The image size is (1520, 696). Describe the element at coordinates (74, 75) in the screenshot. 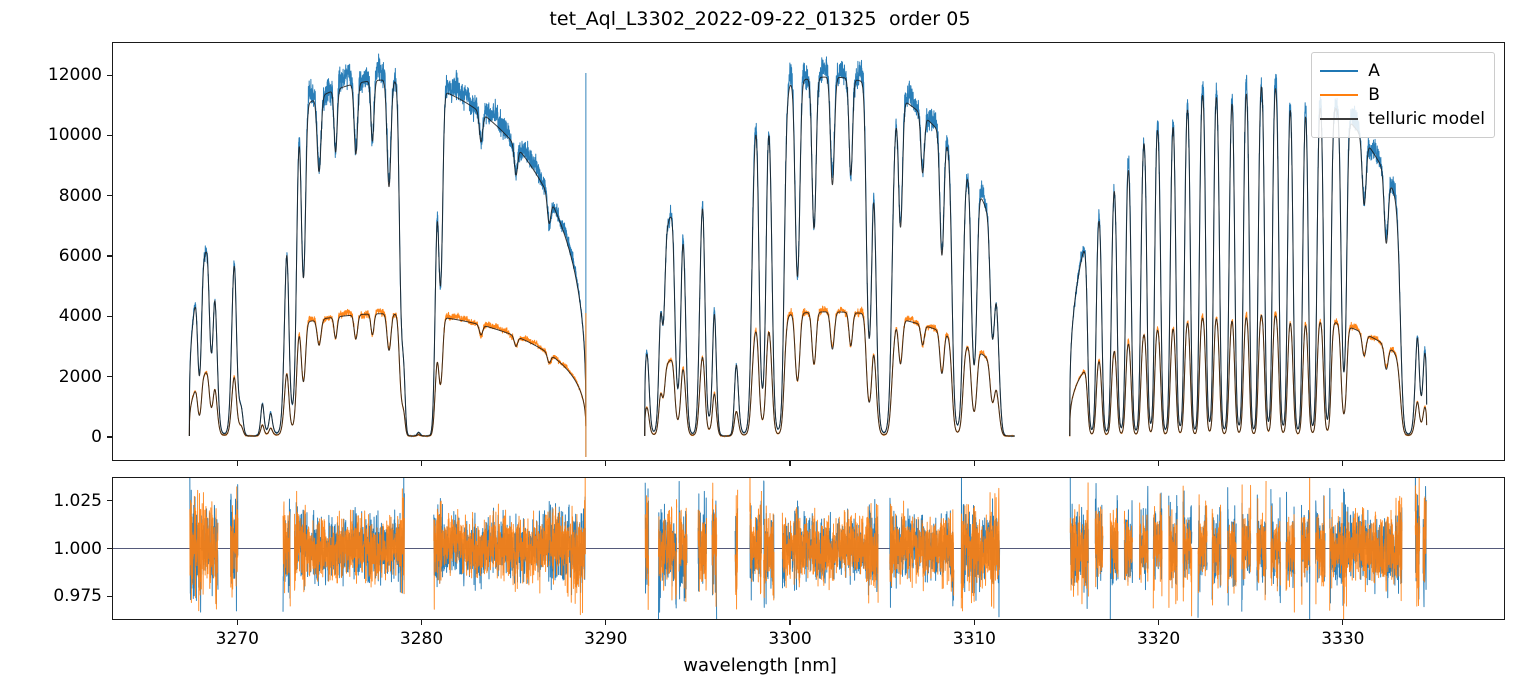

I see `y-tick-label-flux: 12000` at that location.